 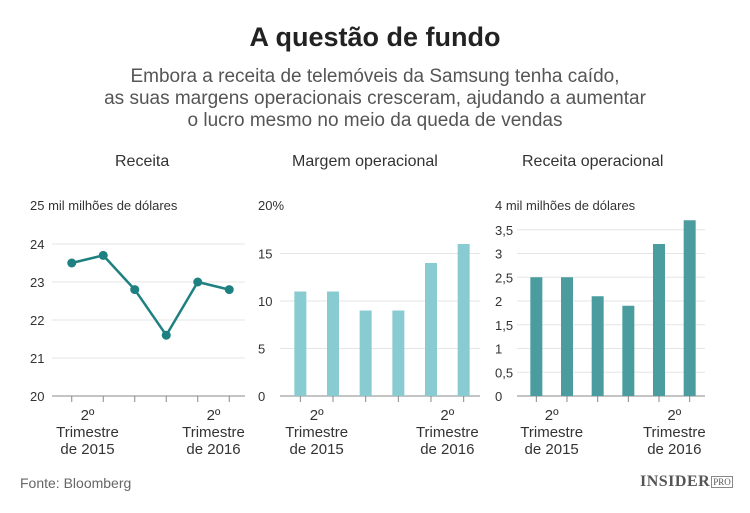 I want to click on insider-pro-logo: INSIDER PRO, so click(x=686, y=481).